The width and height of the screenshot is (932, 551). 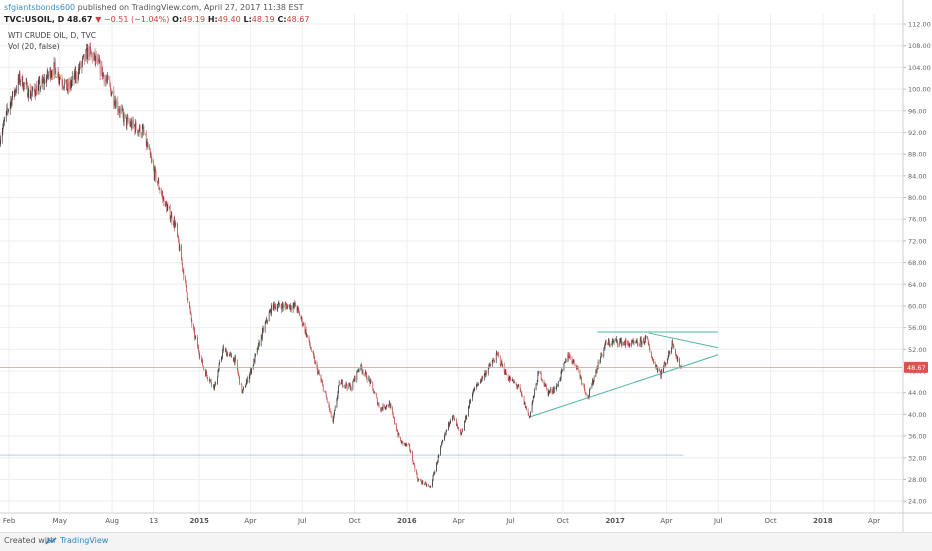 I want to click on x-tick-label: Oct, so click(x=354, y=521).